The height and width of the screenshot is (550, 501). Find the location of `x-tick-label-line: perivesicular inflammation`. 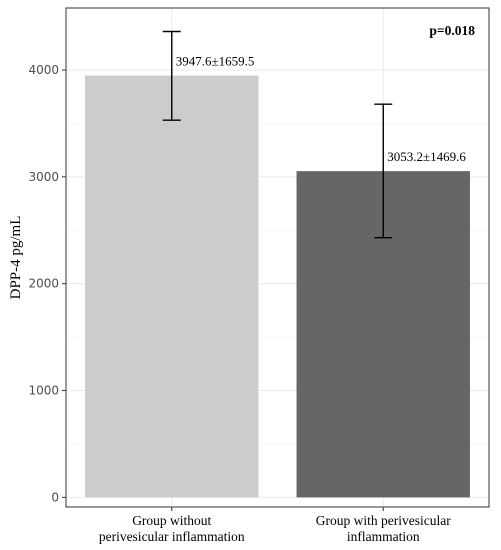

x-tick-label-line: perivesicular inflammation is located at coordinates (172, 536).